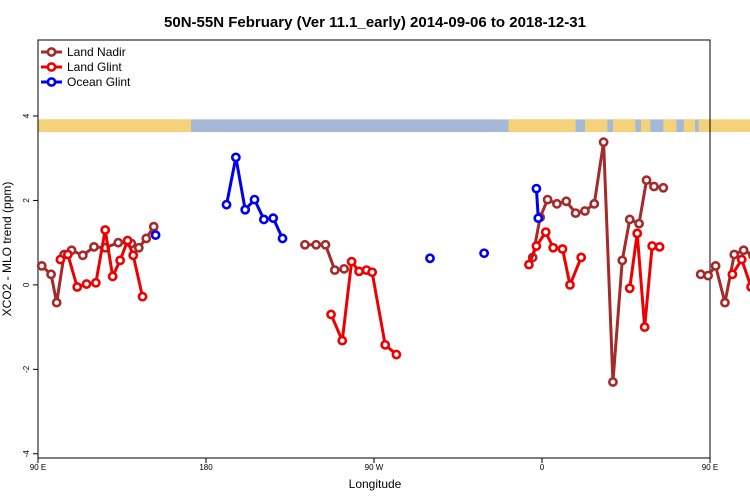  What do you see at coordinates (96, 52) in the screenshot?
I see `legend-label: Land Nadir` at bounding box center [96, 52].